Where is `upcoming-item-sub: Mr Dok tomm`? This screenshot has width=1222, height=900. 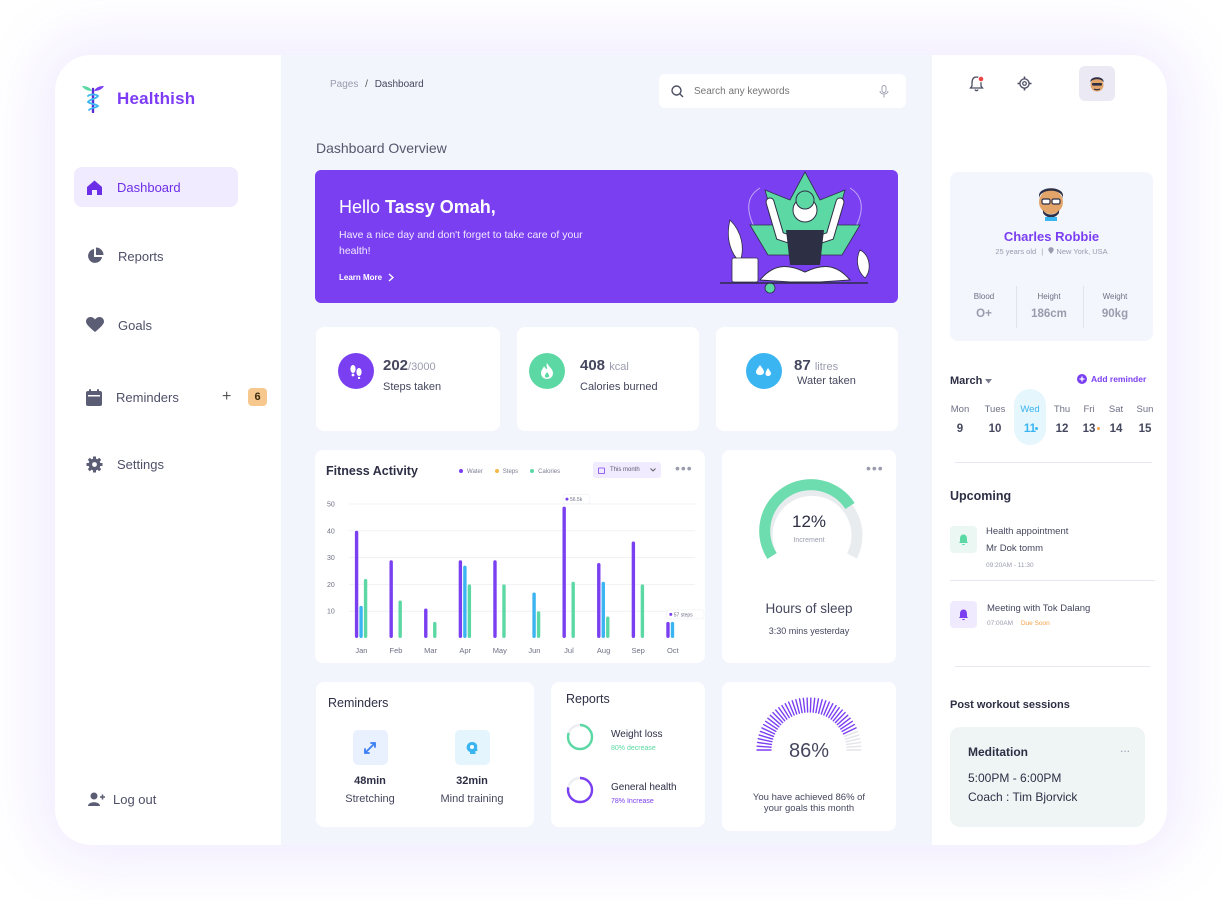
upcoming-item-sub: Mr Dok tomm is located at coordinates (1014, 548).